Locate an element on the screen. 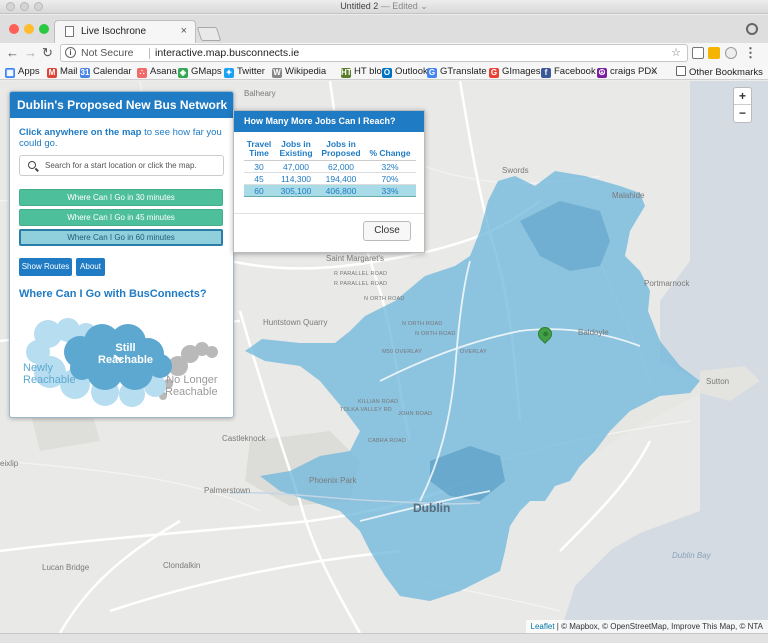  zoom-control: + − is located at coordinates (742, 105).